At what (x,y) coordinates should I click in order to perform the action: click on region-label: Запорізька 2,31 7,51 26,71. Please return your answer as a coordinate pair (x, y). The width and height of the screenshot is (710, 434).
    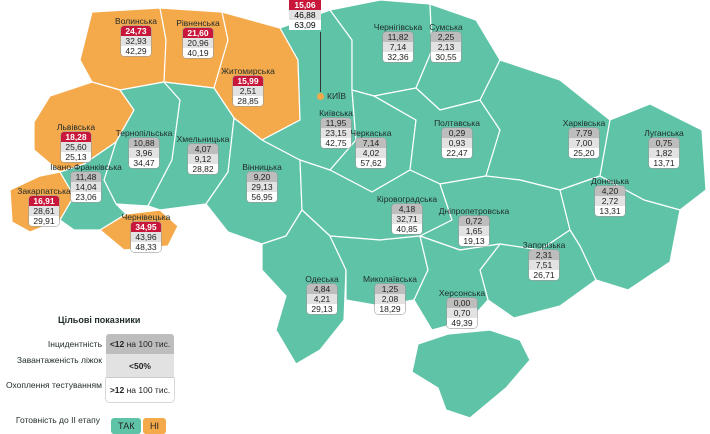
    Looking at the image, I should click on (544, 262).